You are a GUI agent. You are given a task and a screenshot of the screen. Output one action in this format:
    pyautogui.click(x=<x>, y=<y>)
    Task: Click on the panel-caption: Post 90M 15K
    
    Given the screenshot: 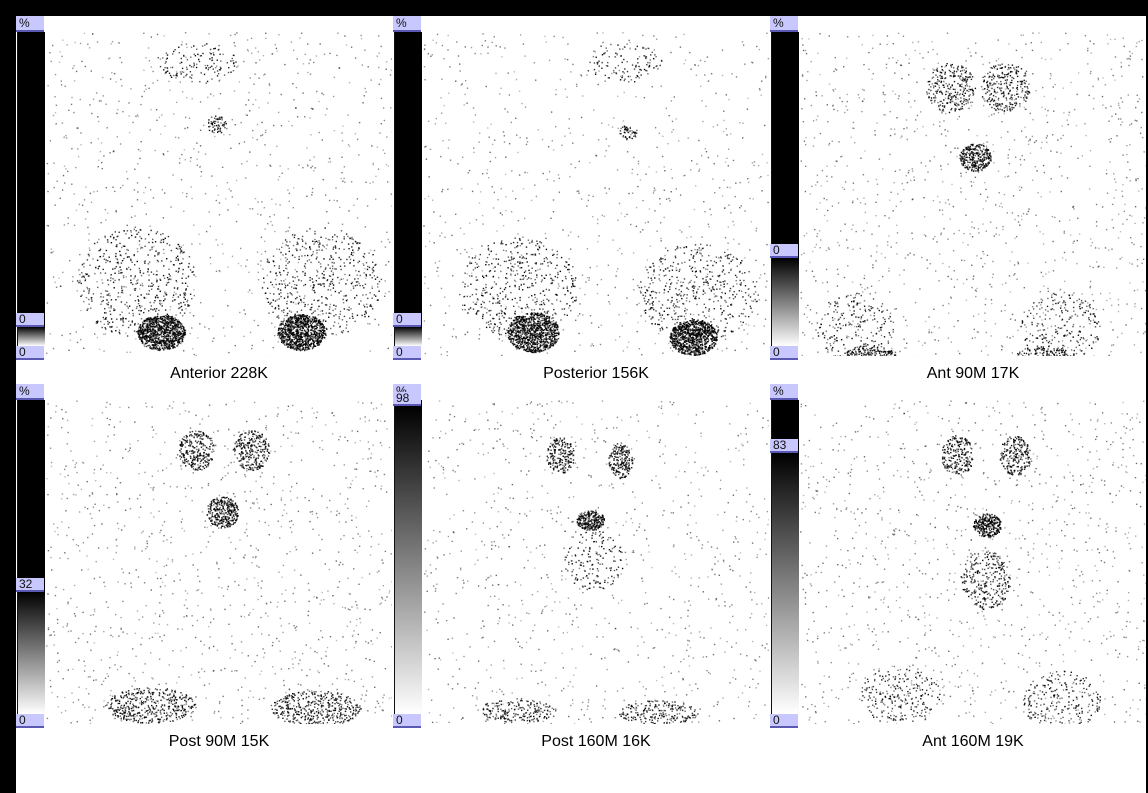 What is the action you would take?
    pyautogui.click(x=219, y=741)
    